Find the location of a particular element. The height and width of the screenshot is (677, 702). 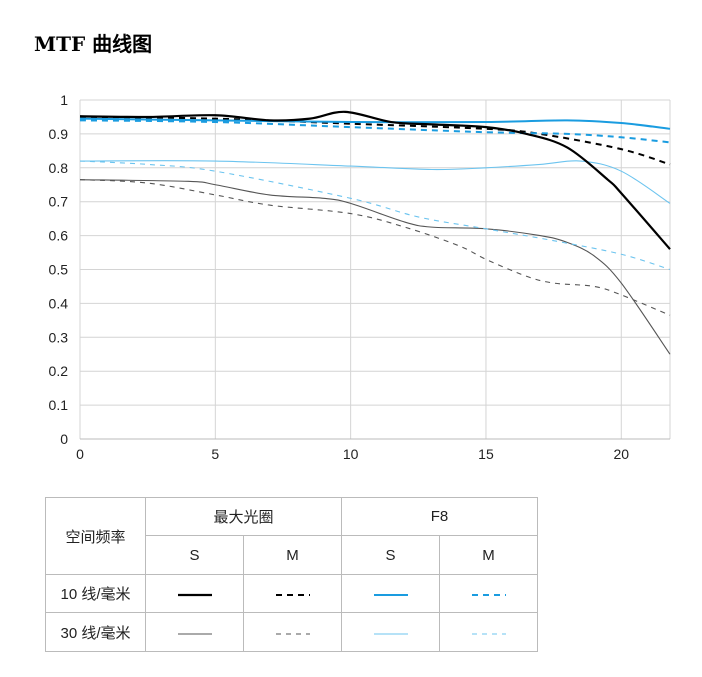

x-tick-label: 0 is located at coordinates (80, 454).